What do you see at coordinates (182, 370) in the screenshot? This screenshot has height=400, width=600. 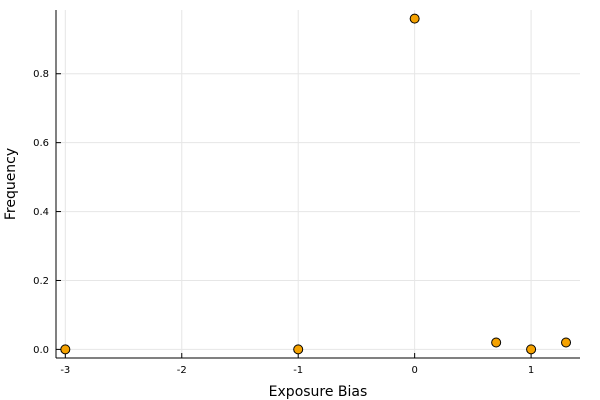 I see `x-tick-label: -2` at bounding box center [182, 370].